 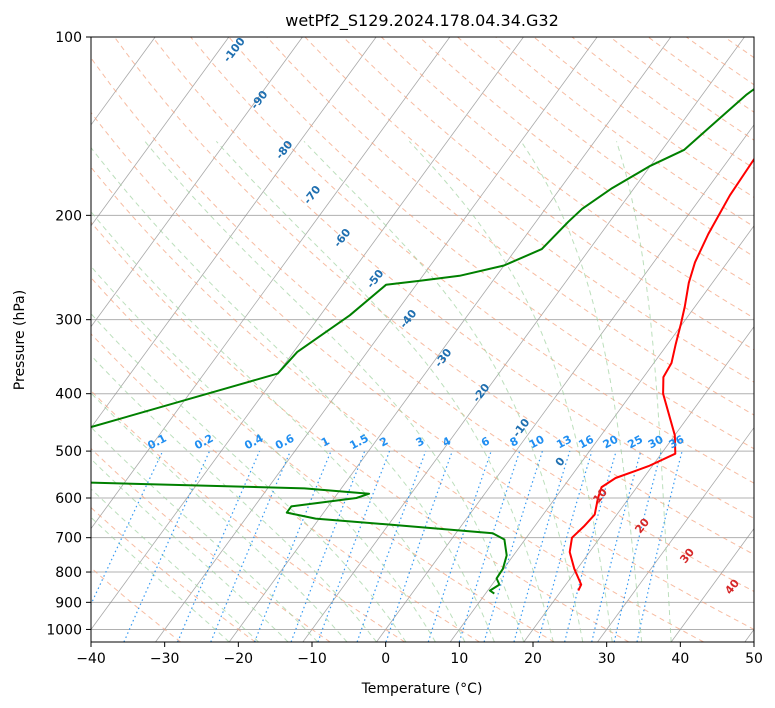 What do you see at coordinates (656, 442) in the screenshot?
I see `mixing-ratio-label: 30` at bounding box center [656, 442].